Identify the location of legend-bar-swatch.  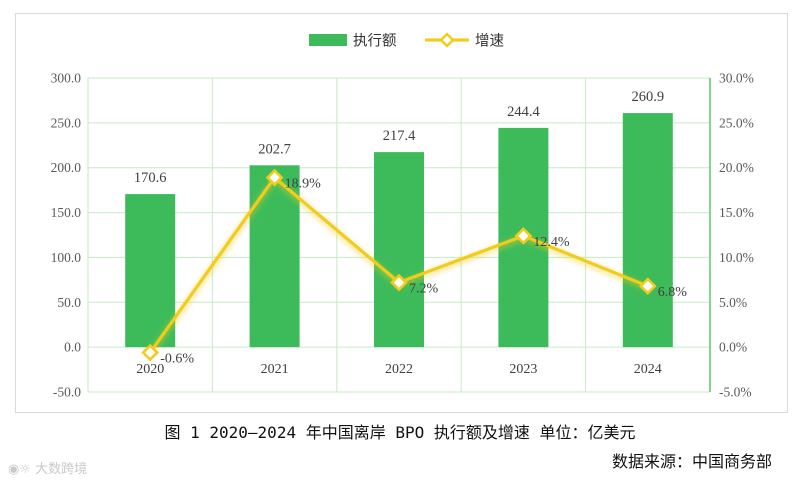
(328, 40).